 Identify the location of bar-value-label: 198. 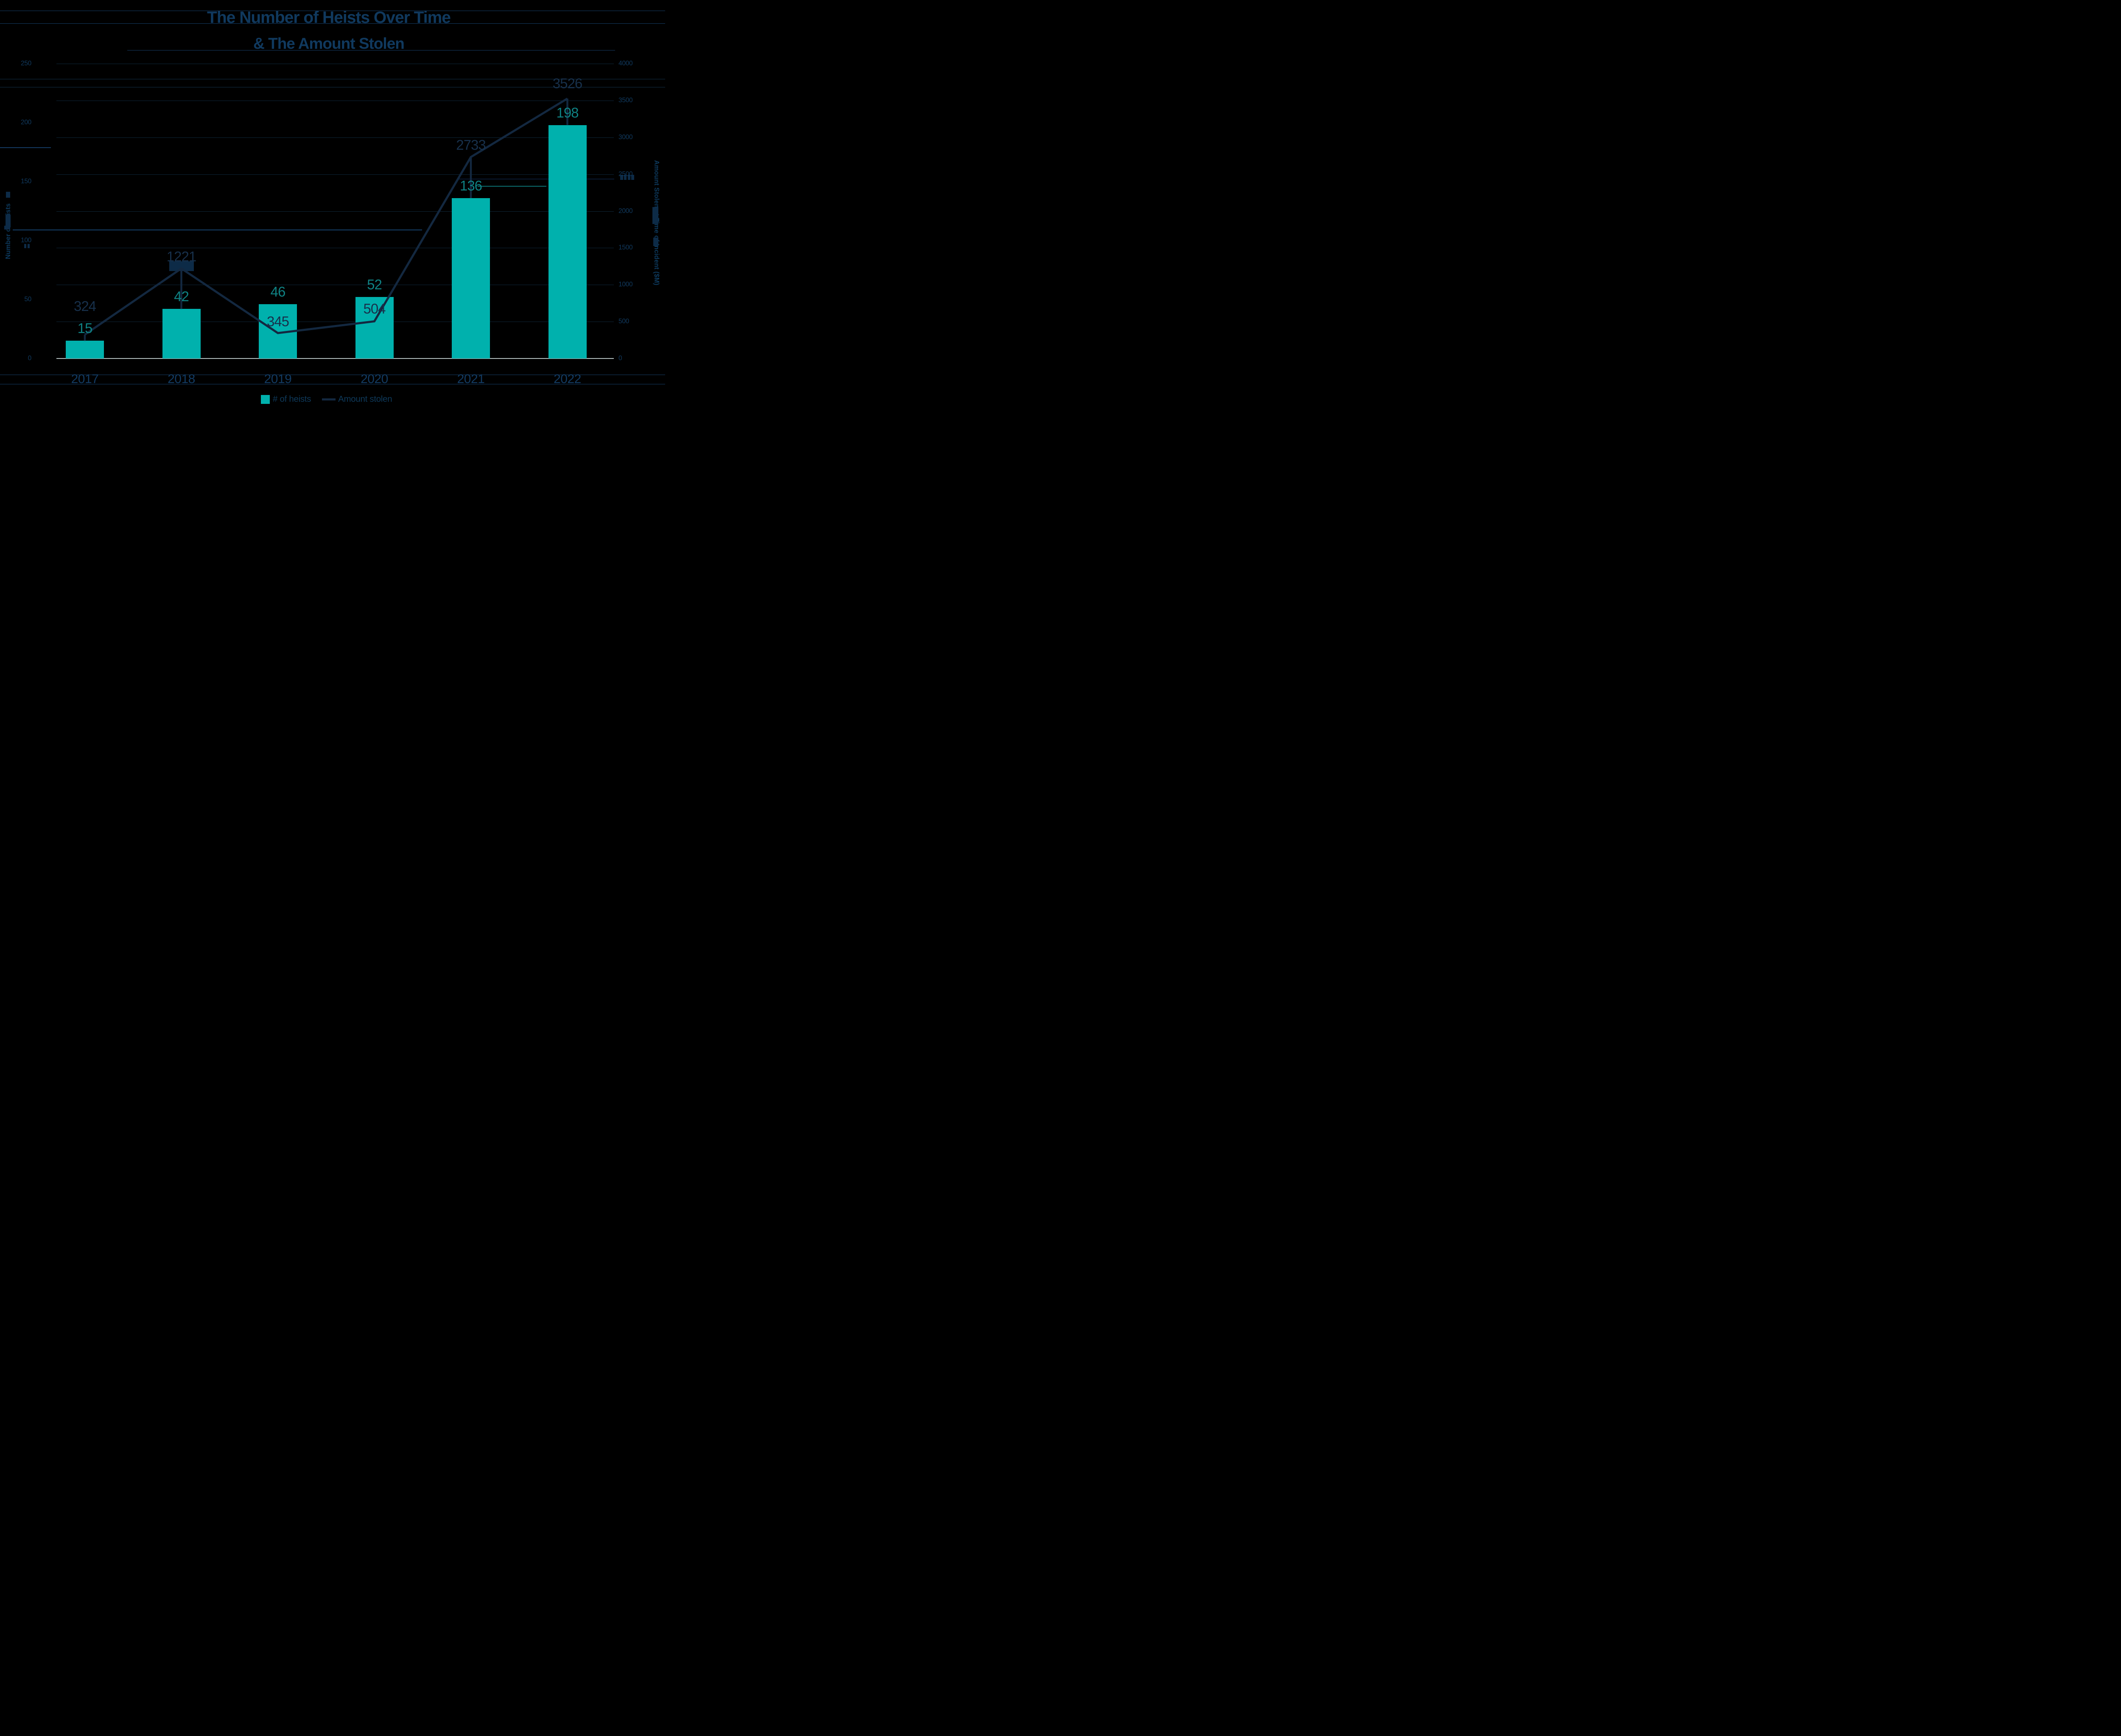
(567, 112).